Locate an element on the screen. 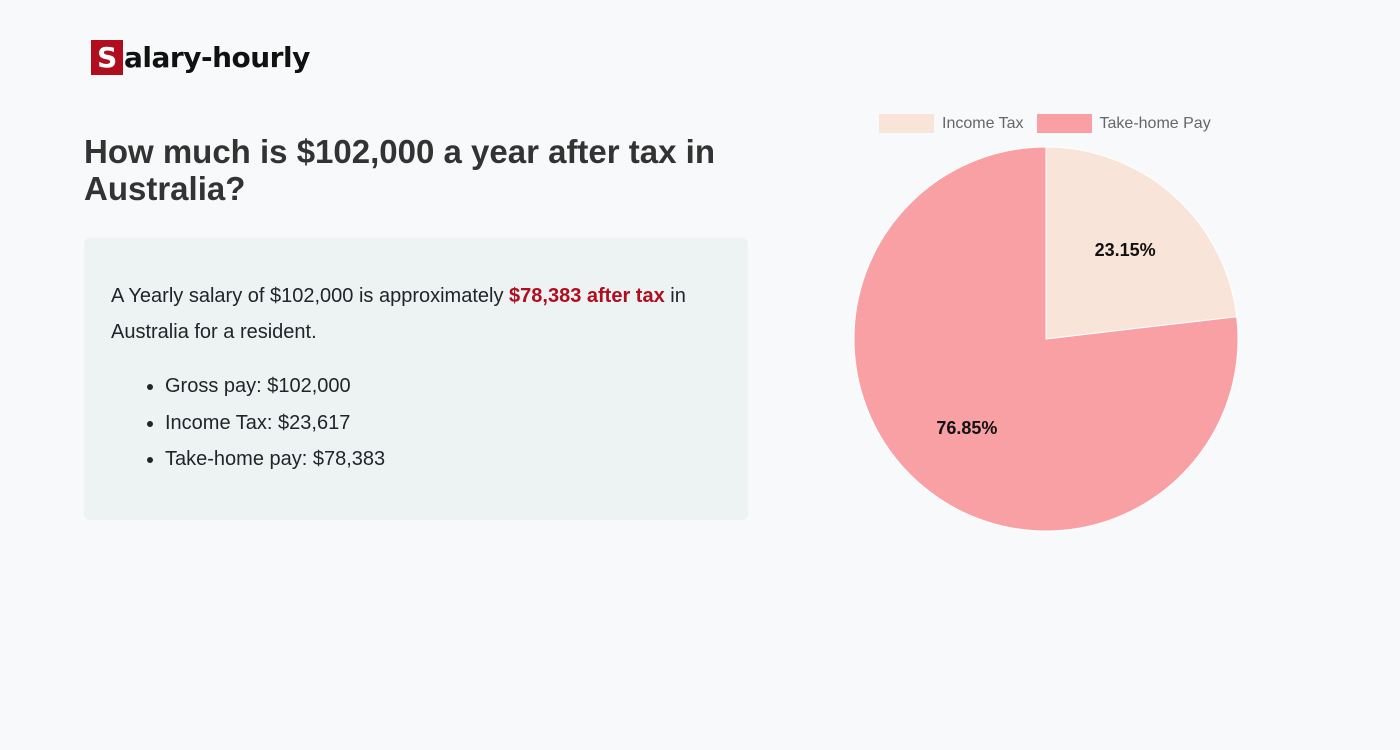  data-label-take-home: 76.85% is located at coordinates (966, 428).